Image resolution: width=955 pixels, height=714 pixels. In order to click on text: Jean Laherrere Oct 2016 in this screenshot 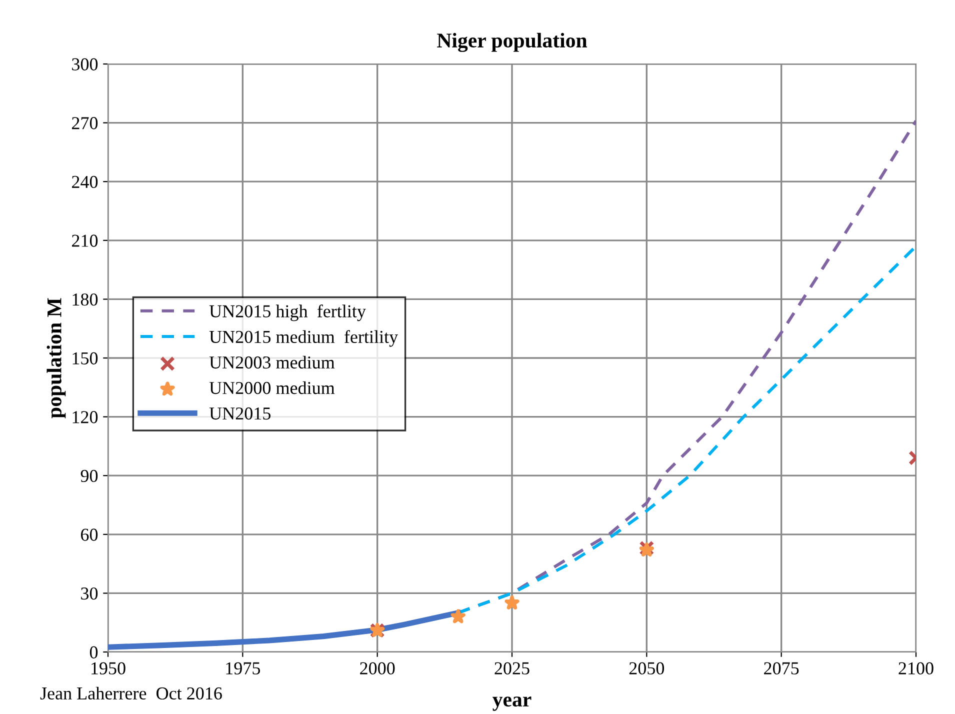, I will do `click(131, 693)`.